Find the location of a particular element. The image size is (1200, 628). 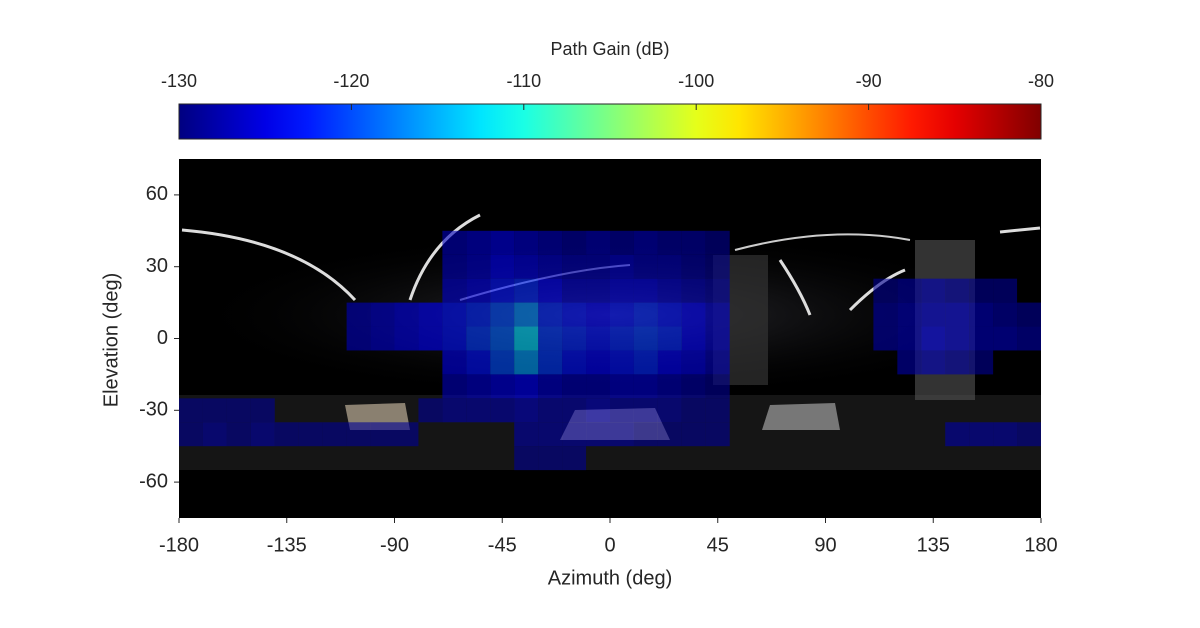

x-tick-label: -90 is located at coordinates (394, 545).